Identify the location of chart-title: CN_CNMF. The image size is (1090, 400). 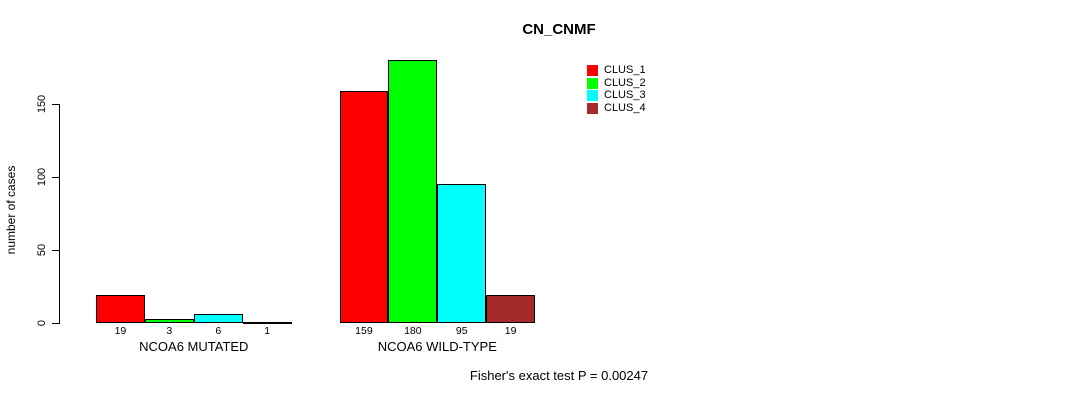
(559, 29).